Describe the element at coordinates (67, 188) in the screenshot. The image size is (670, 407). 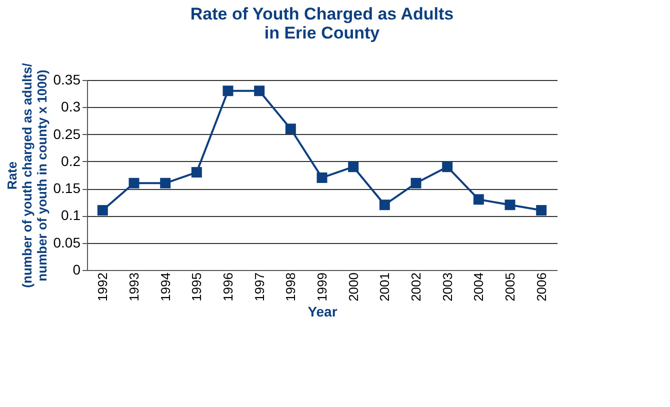
I see `y-tick-label: 0.15` at that location.